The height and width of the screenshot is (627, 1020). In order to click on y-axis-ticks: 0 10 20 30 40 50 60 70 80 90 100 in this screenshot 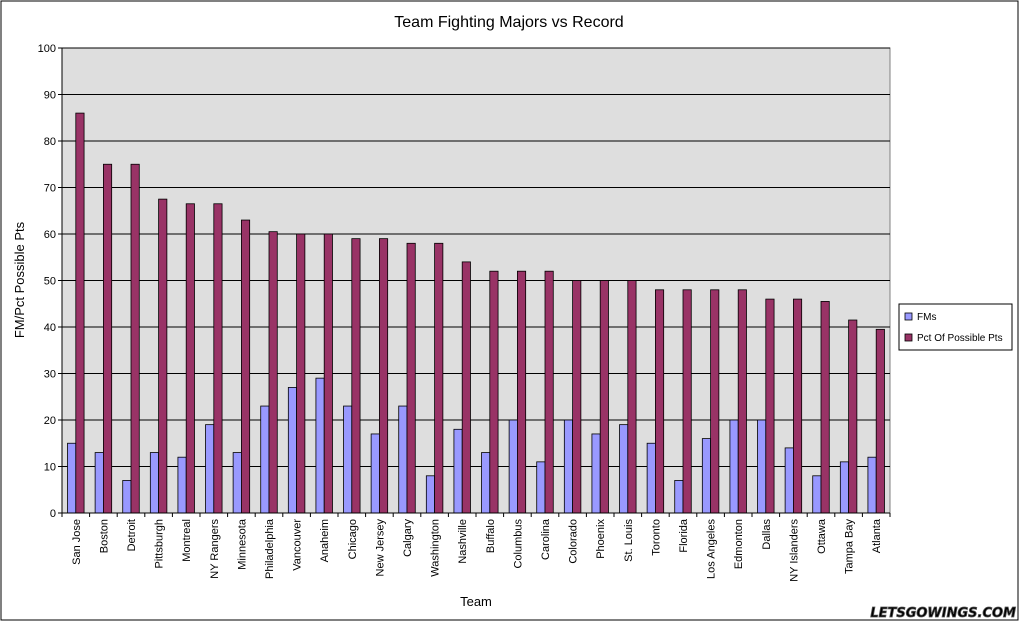, I will do `click(50, 281)`.